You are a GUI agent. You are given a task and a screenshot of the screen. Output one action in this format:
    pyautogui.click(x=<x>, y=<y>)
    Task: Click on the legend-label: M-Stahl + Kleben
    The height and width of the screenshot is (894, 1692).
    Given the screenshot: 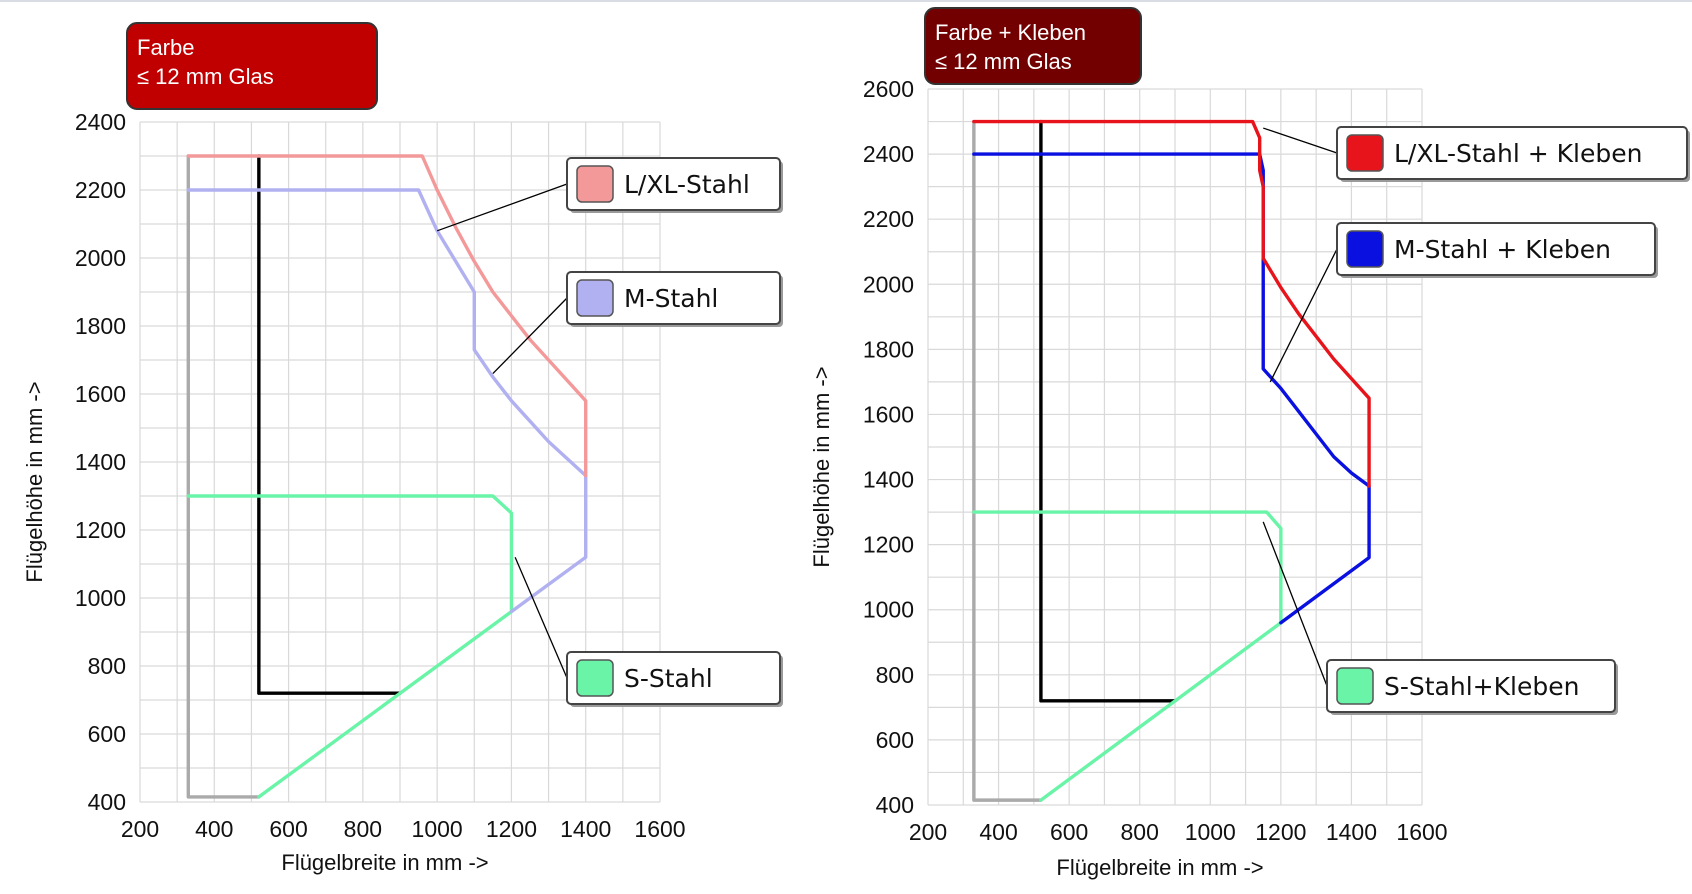 What is the action you would take?
    pyautogui.click(x=1502, y=249)
    